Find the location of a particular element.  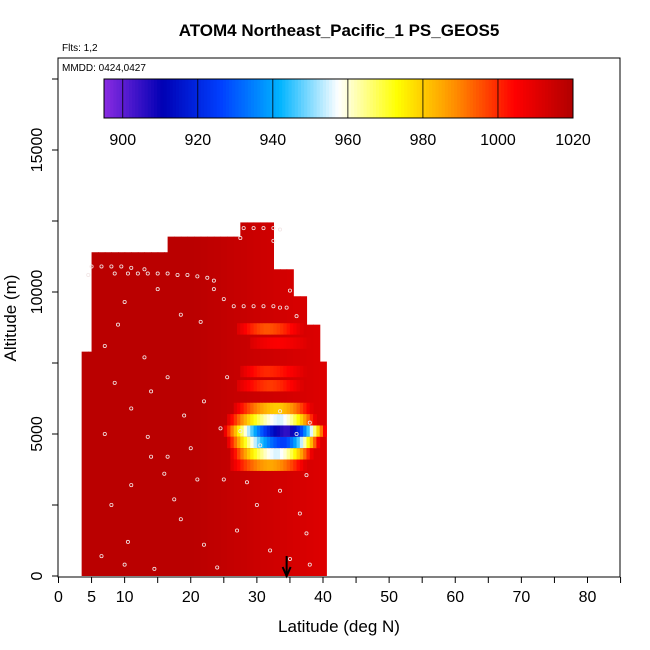

colorbar-tick-label: 980 is located at coordinates (423, 140).